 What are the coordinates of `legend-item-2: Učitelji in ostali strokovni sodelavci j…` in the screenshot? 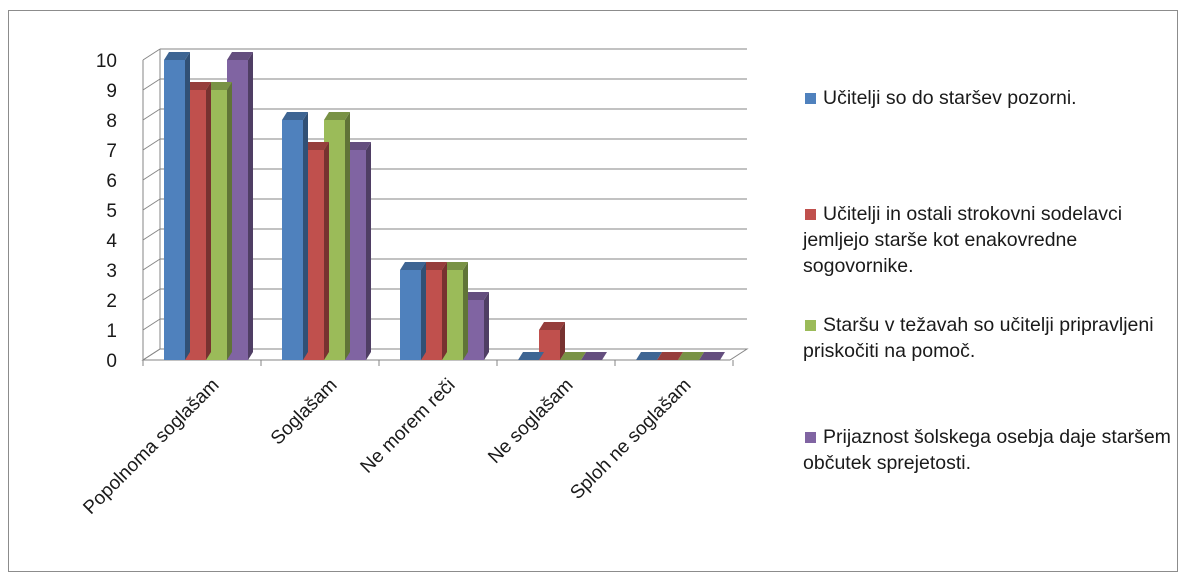 It's located at (990, 240).